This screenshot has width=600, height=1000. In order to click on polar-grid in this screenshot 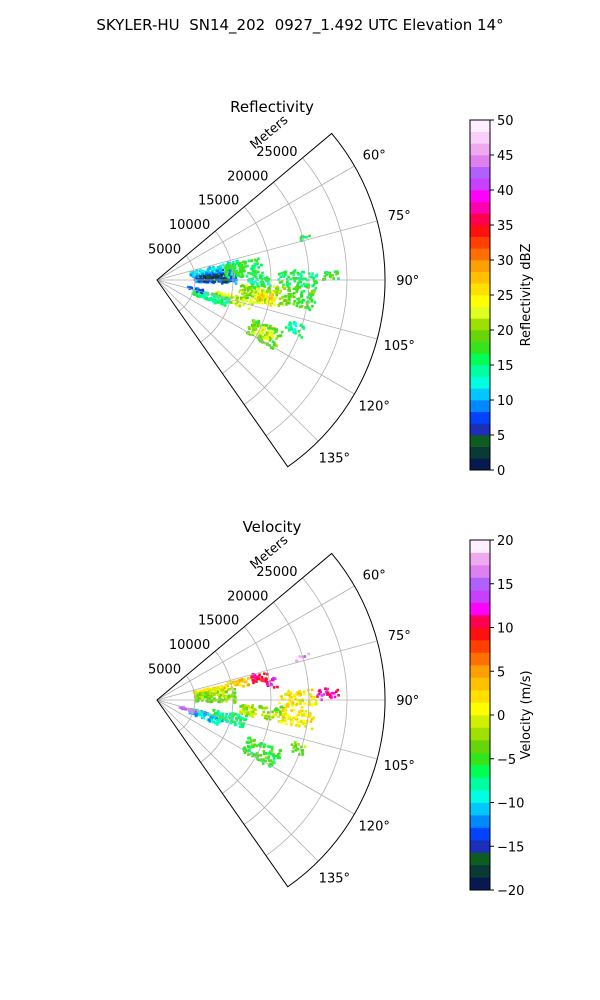, I will do `click(270, 719)`.